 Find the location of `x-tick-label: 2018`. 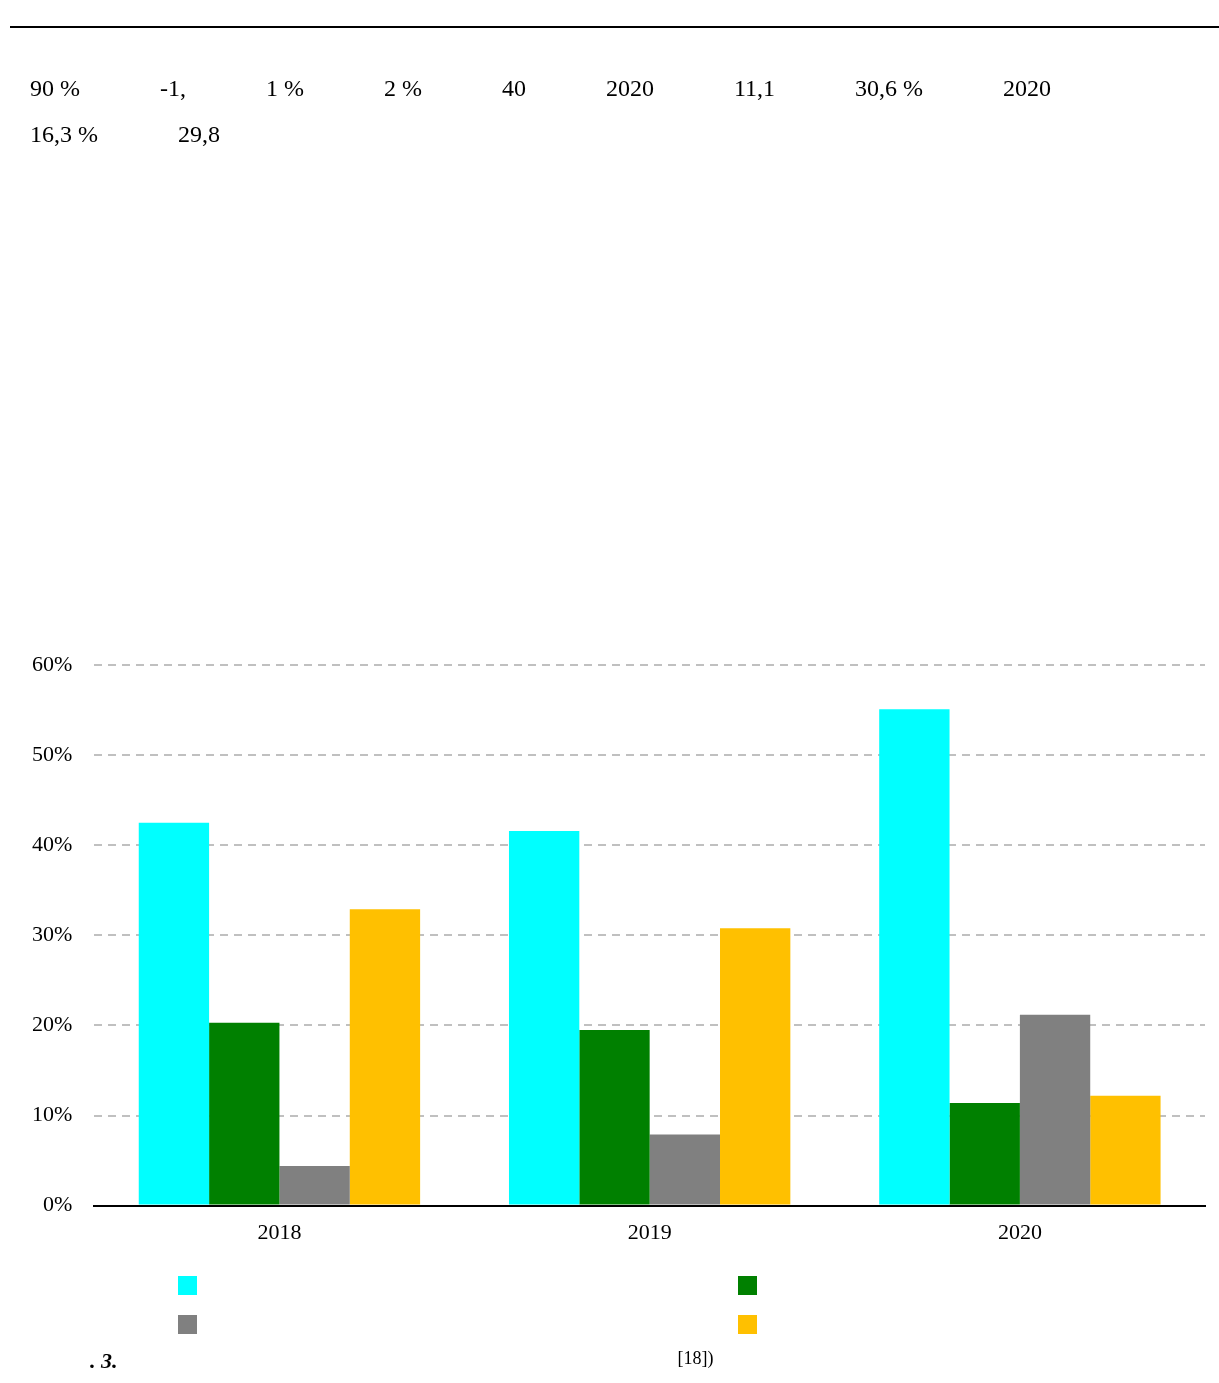

x-tick-label: 2018 is located at coordinates (279, 1231).